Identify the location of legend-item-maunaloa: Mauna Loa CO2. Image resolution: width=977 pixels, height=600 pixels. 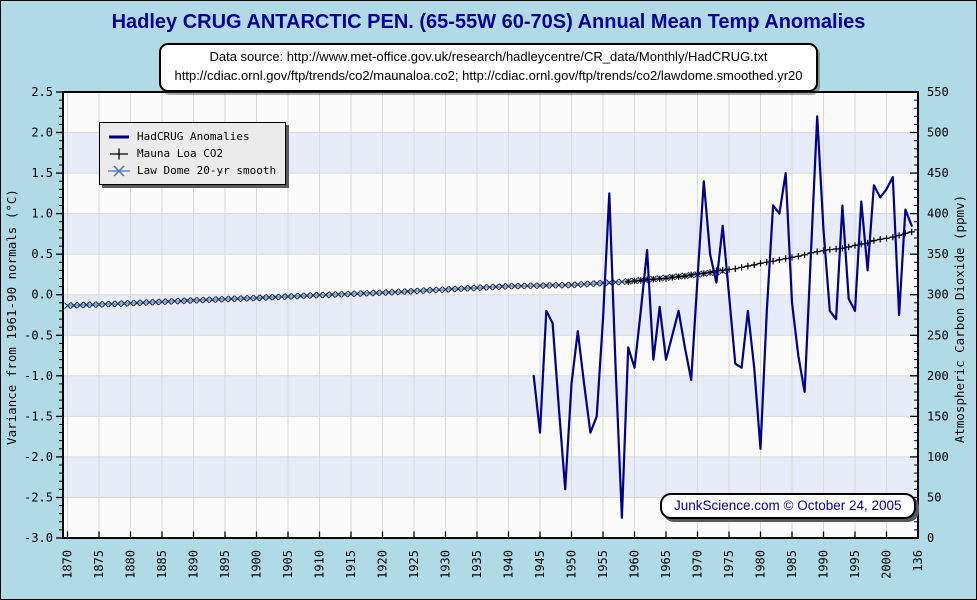
(191, 153).